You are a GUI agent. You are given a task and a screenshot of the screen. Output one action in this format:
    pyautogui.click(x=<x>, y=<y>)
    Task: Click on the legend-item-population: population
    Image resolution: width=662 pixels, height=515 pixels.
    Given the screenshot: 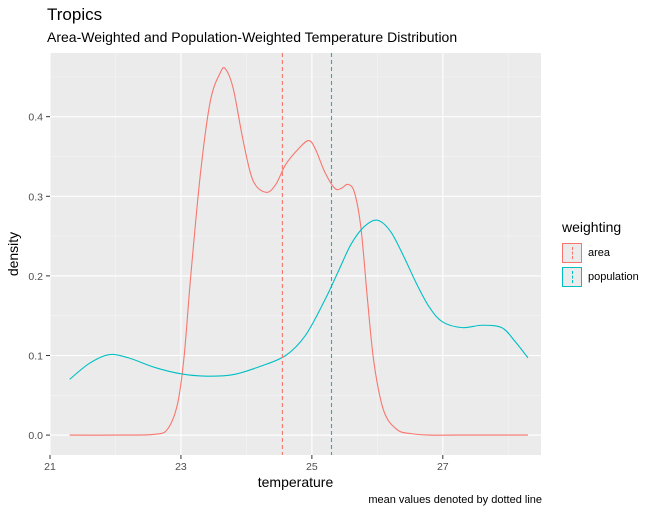 What is the action you would take?
    pyautogui.click(x=600, y=277)
    